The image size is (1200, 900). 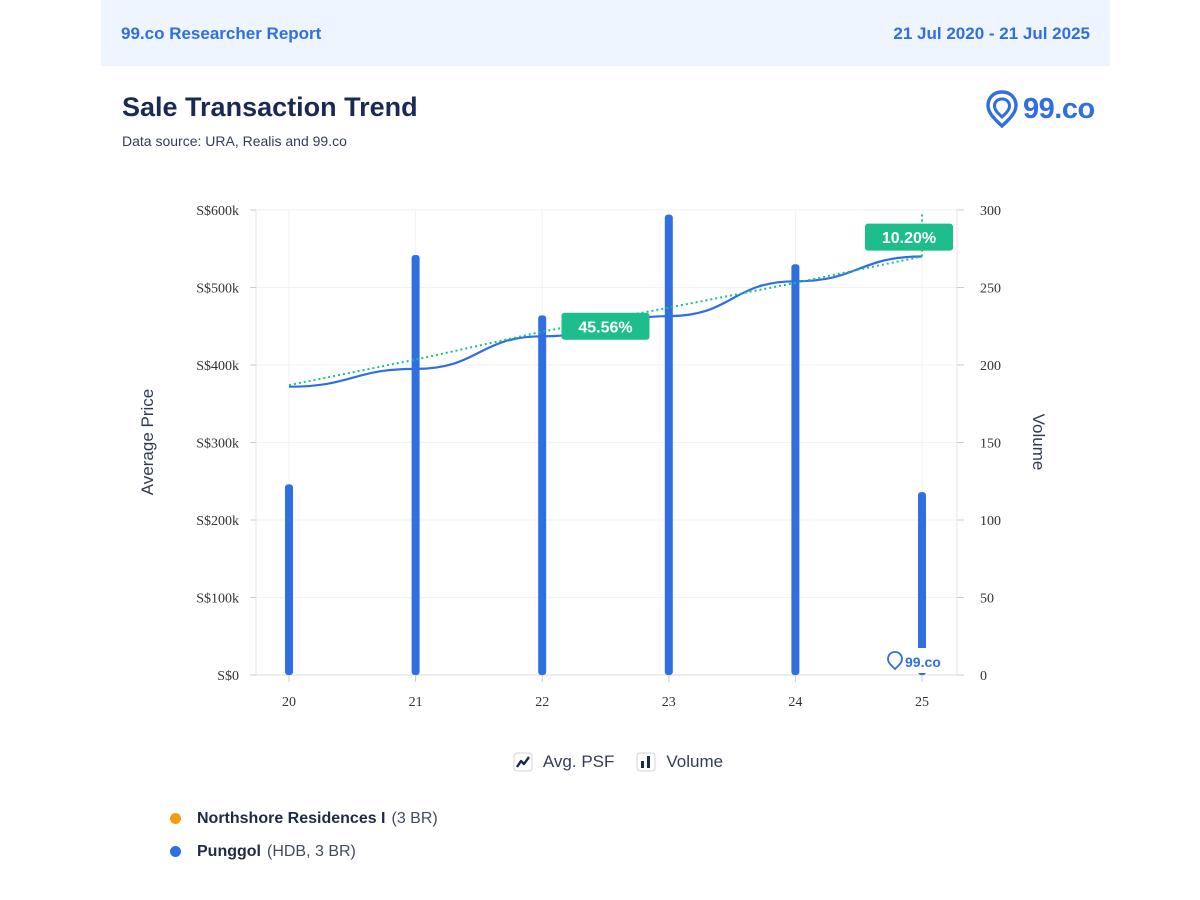 I want to click on series-detail: (3 BR), so click(x=414, y=818).